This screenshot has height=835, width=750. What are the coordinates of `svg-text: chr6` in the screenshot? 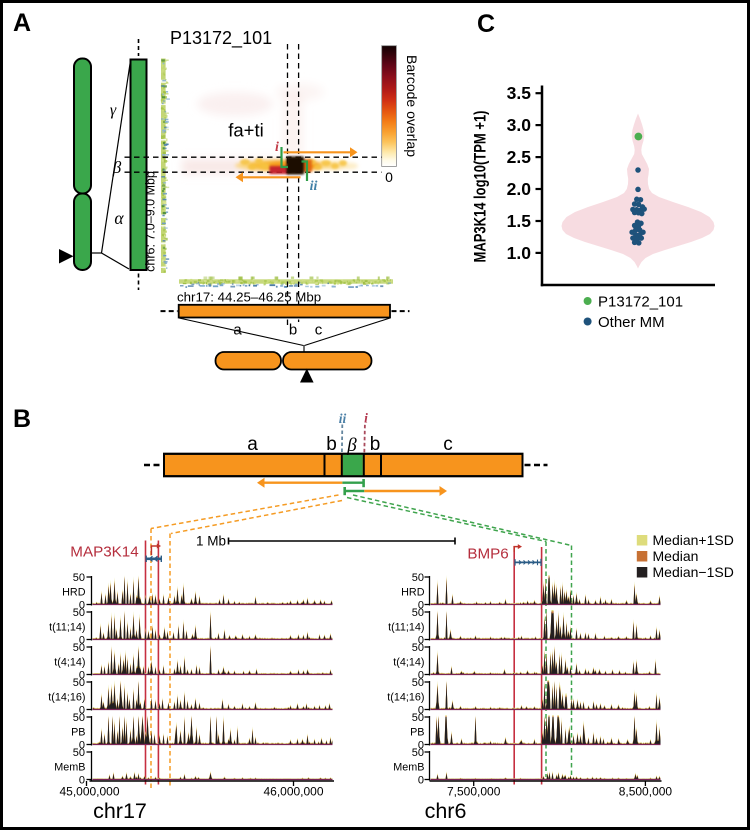 It's located at (446, 811).